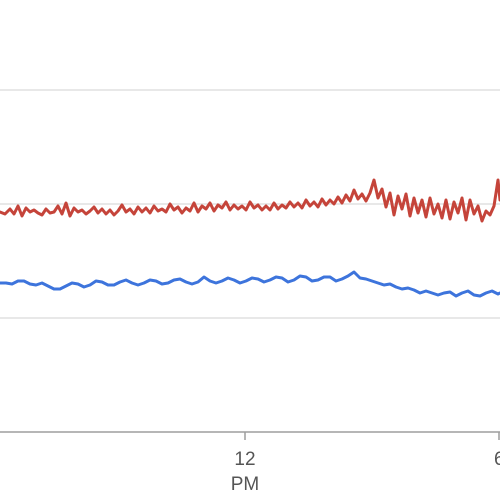 This screenshot has width=500, height=500. Describe the element at coordinates (365, 472) in the screenshot. I see `x-tick-labels: 12 PM 6` at that location.